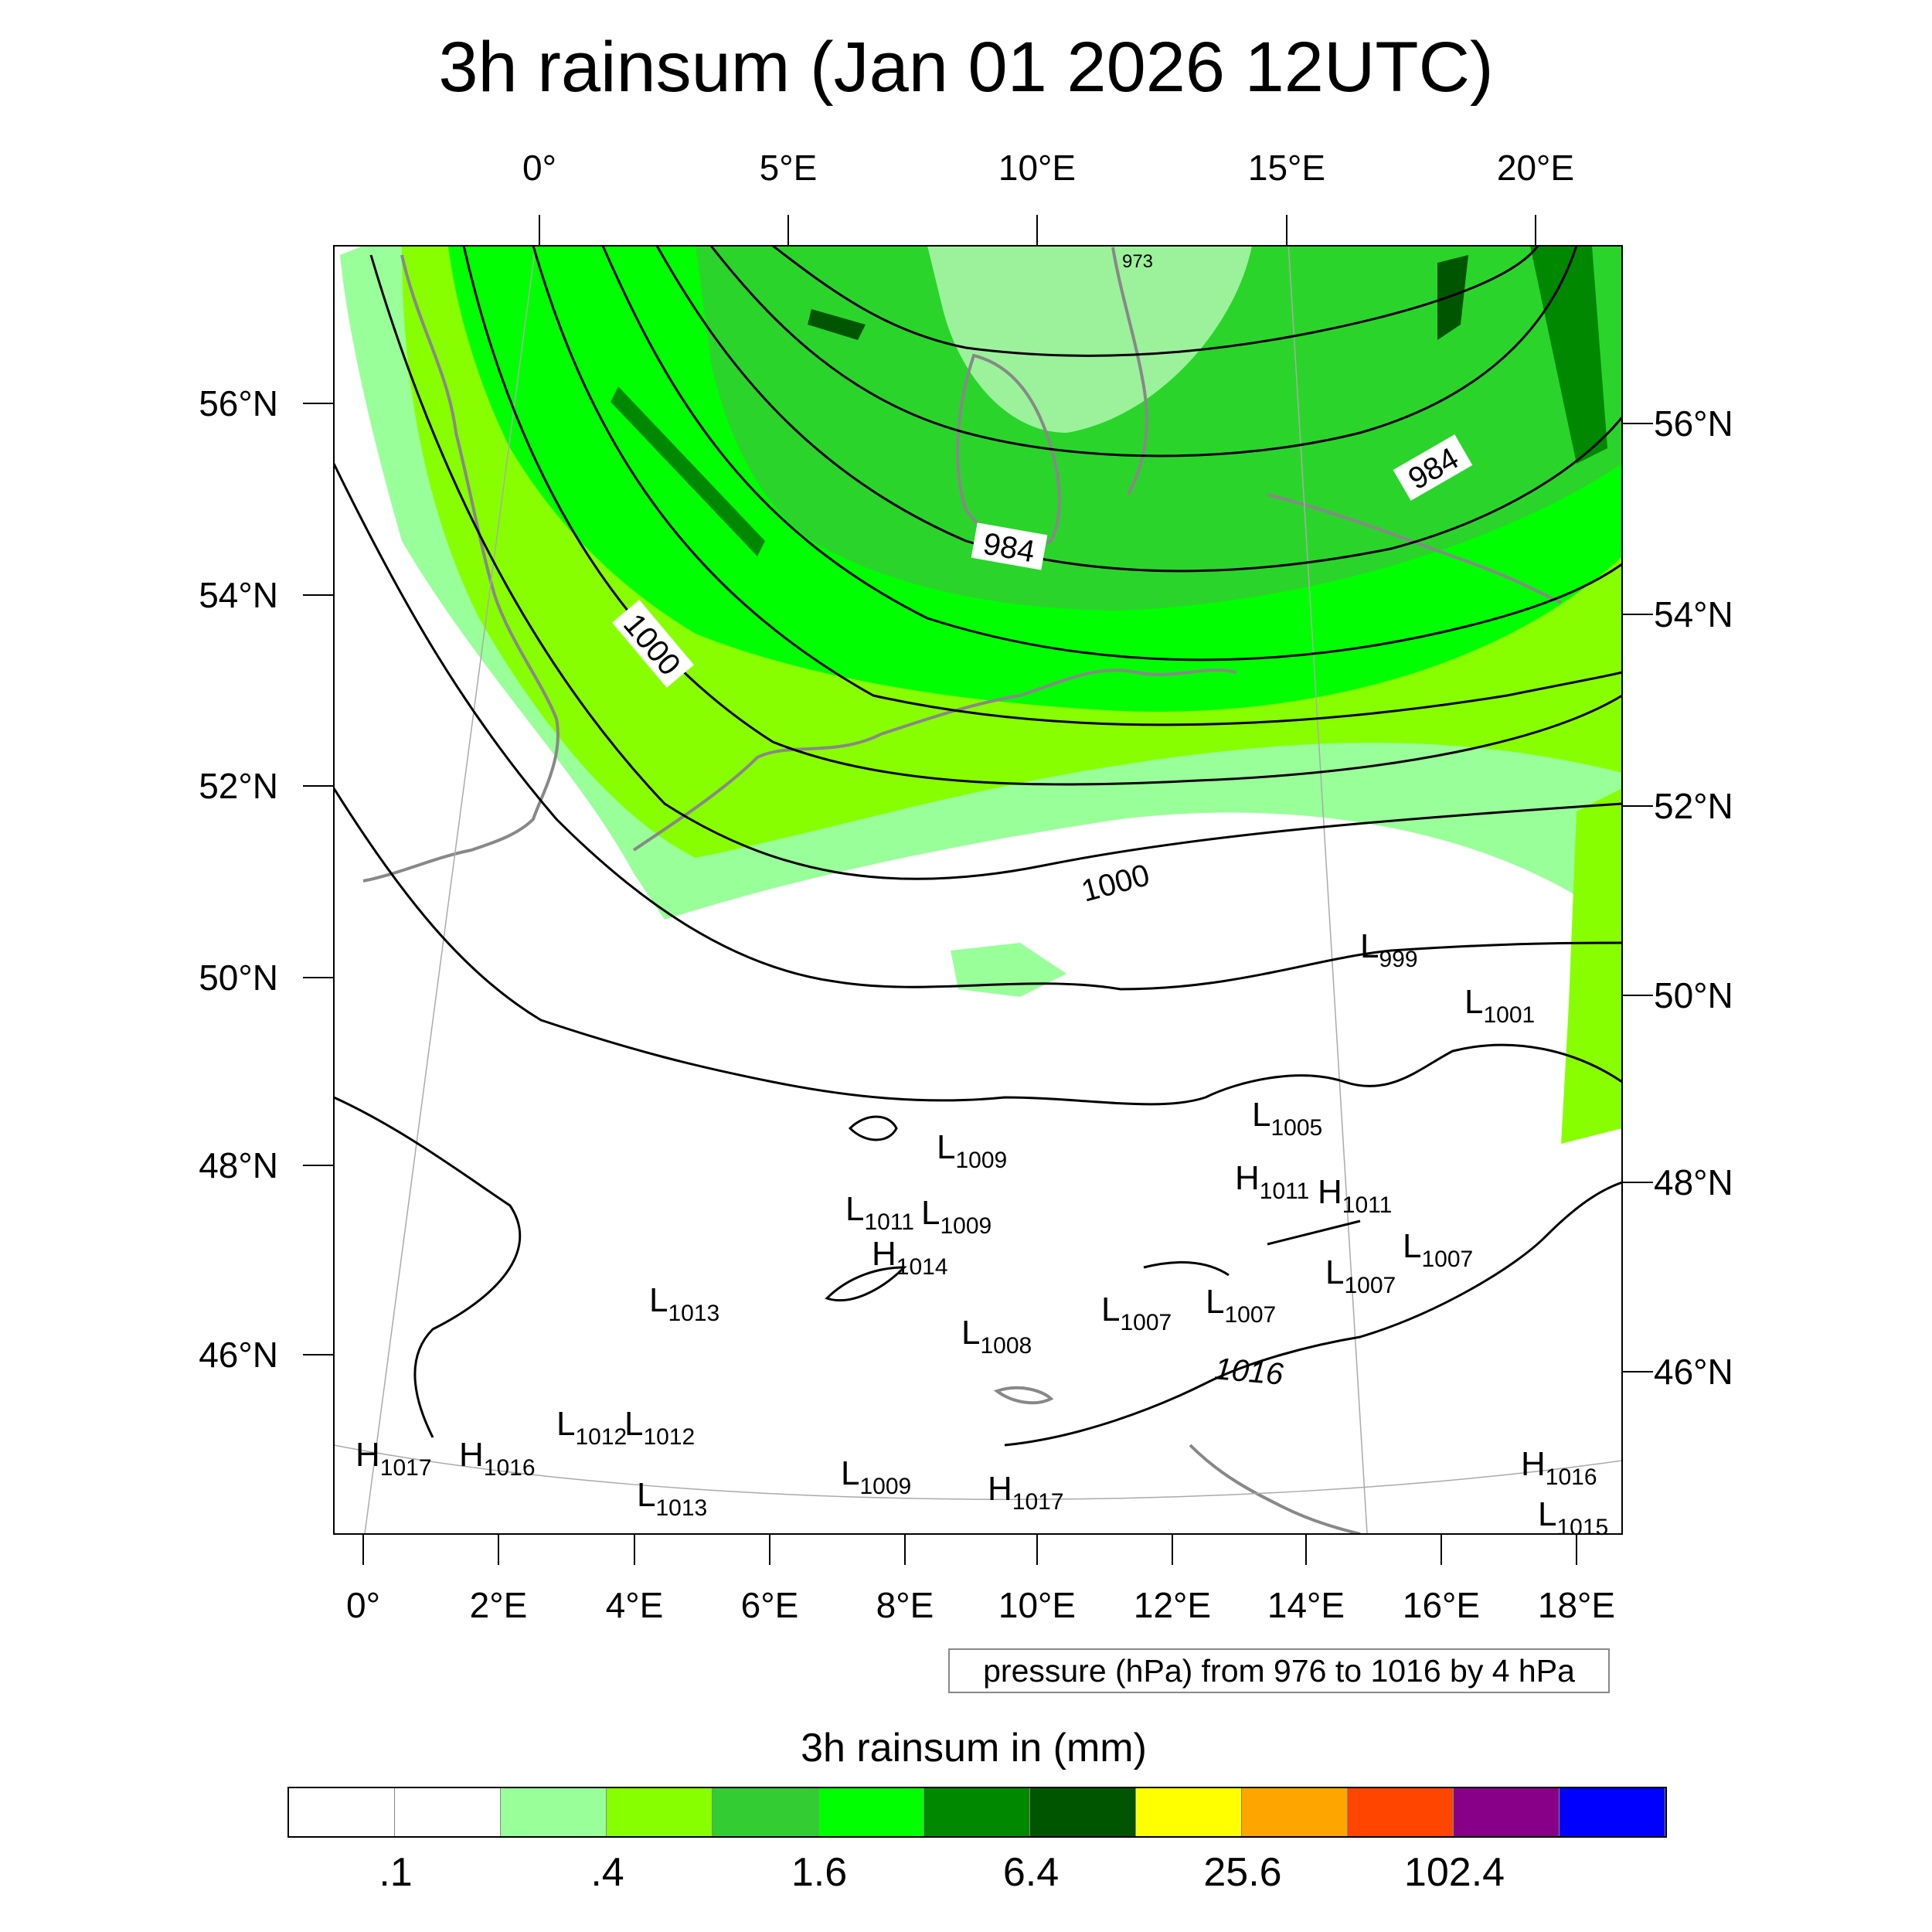 Image resolution: width=1932 pixels, height=1932 pixels. What do you see at coordinates (879, 1212) in the screenshot?
I see `pressure-center: L1011` at bounding box center [879, 1212].